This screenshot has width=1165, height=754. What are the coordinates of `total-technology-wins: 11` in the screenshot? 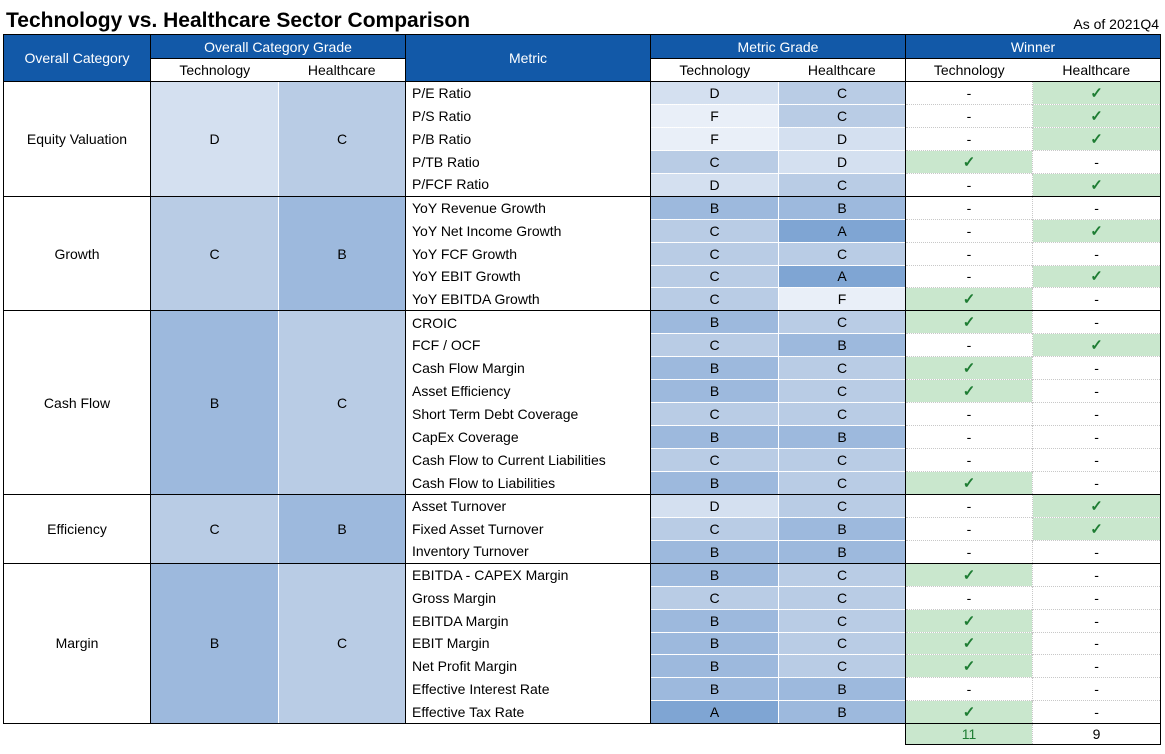 It's located at (969, 734).